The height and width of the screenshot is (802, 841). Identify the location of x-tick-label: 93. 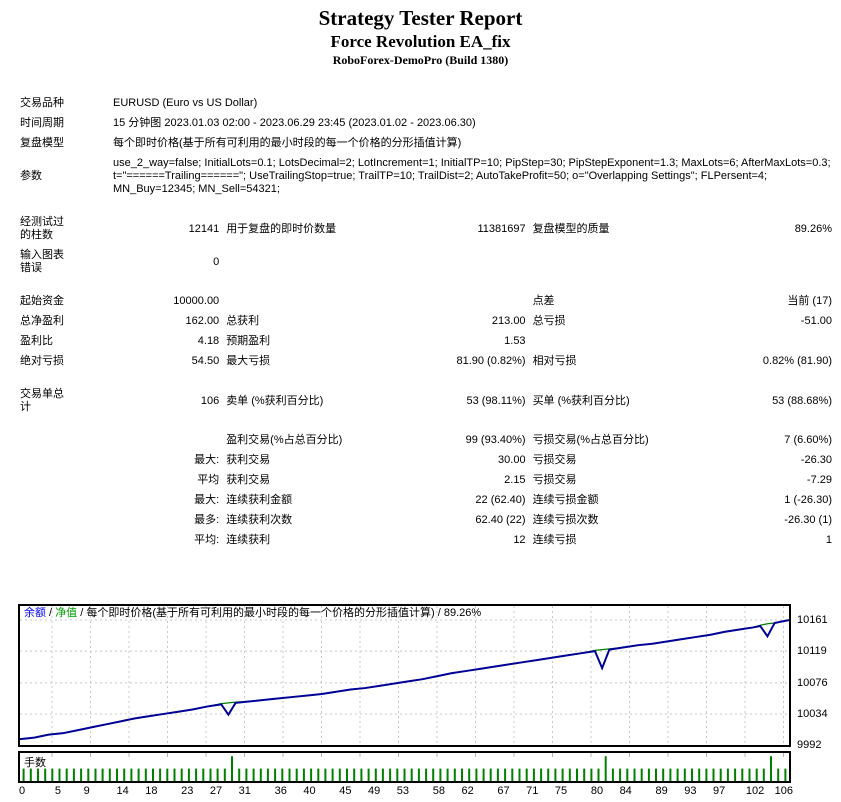
(690, 791).